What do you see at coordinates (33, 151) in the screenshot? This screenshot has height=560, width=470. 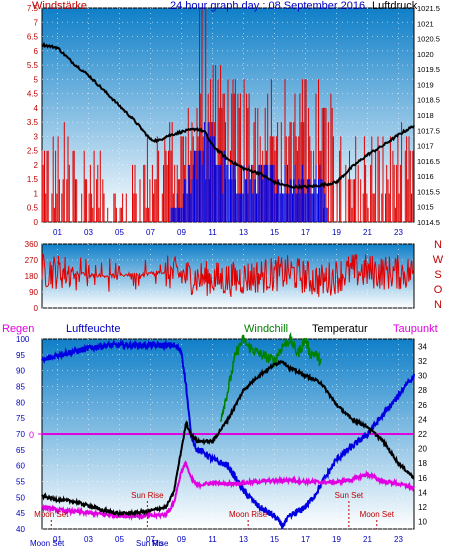 I see `wind-tick-label: 2.5` at bounding box center [33, 151].